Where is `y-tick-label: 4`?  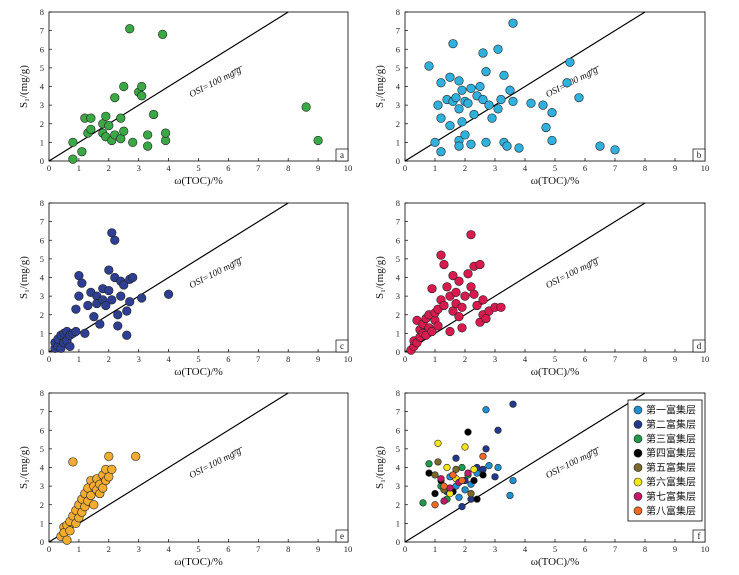 y-tick-label: 4 is located at coordinates (42, 468).